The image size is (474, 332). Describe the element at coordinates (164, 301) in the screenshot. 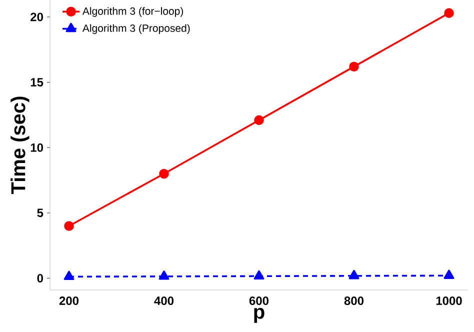

I see `x-tick-label: 400` at that location.